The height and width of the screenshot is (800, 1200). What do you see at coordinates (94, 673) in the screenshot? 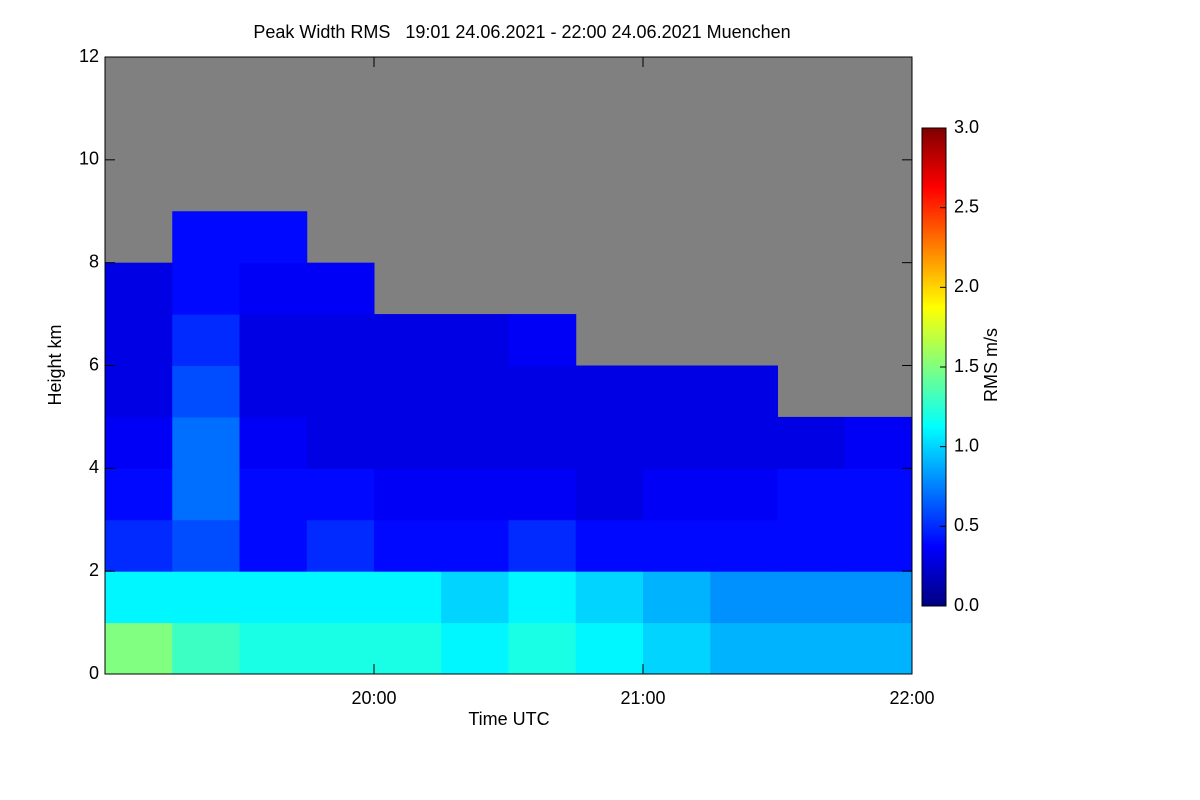
I see `y-tick-label: 0` at bounding box center [94, 673].